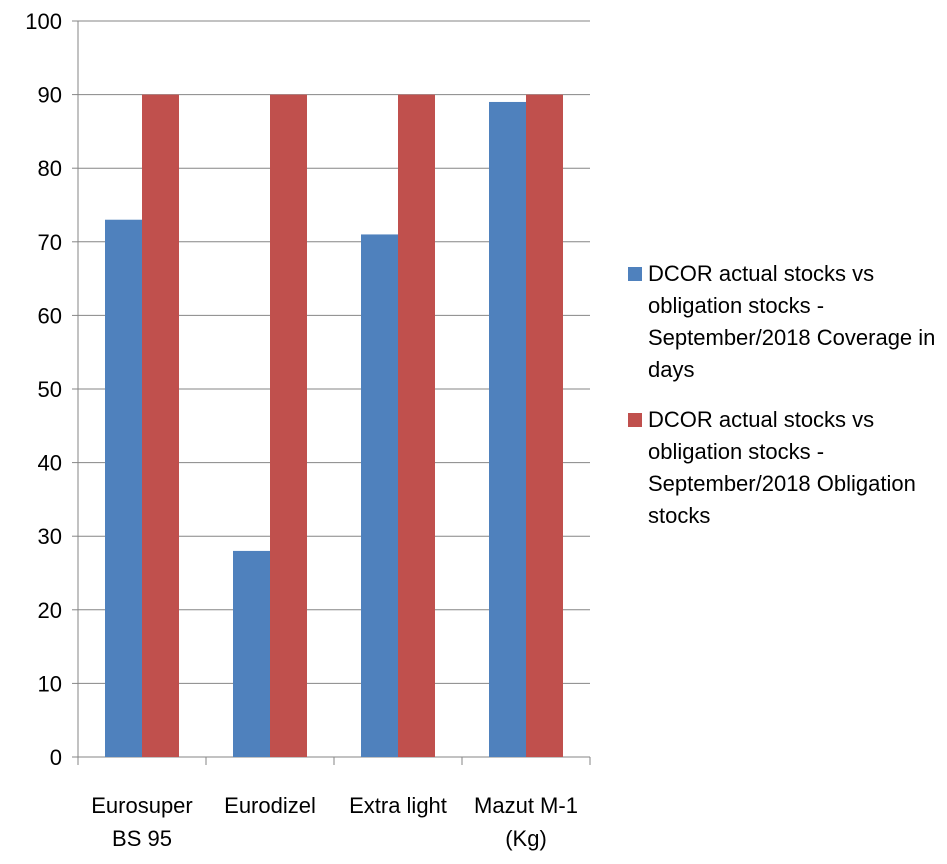 This screenshot has height=864, width=947. What do you see at coordinates (270, 805) in the screenshot?
I see `category-label-1-0: Eurodizel` at bounding box center [270, 805].